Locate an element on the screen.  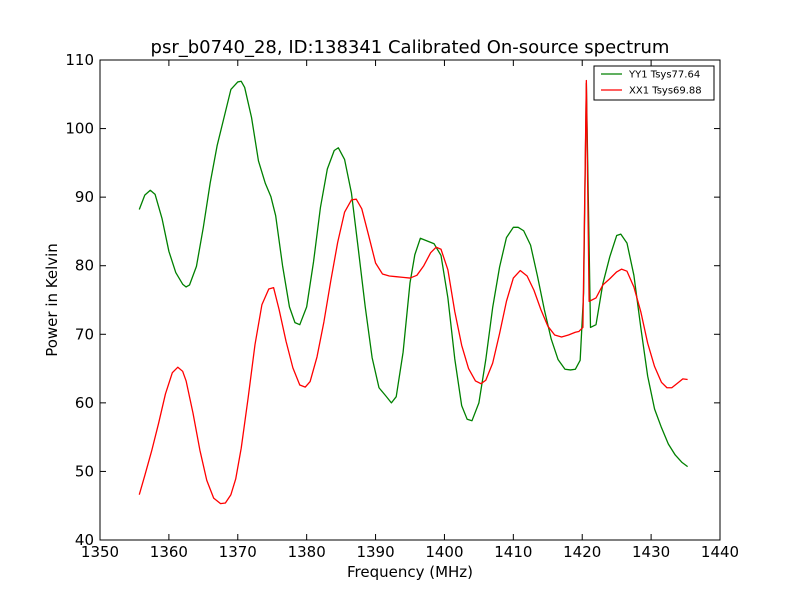
y-tick-label: 70 is located at coordinates (84, 334).